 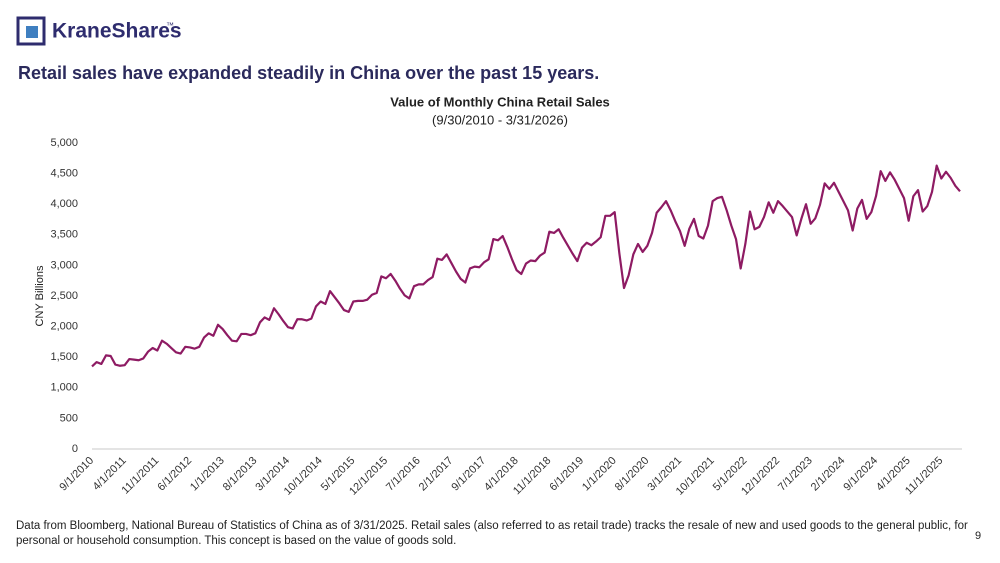 What do you see at coordinates (76, 474) in the screenshot?
I see `x-tick-label: 9/1/2010` at bounding box center [76, 474].